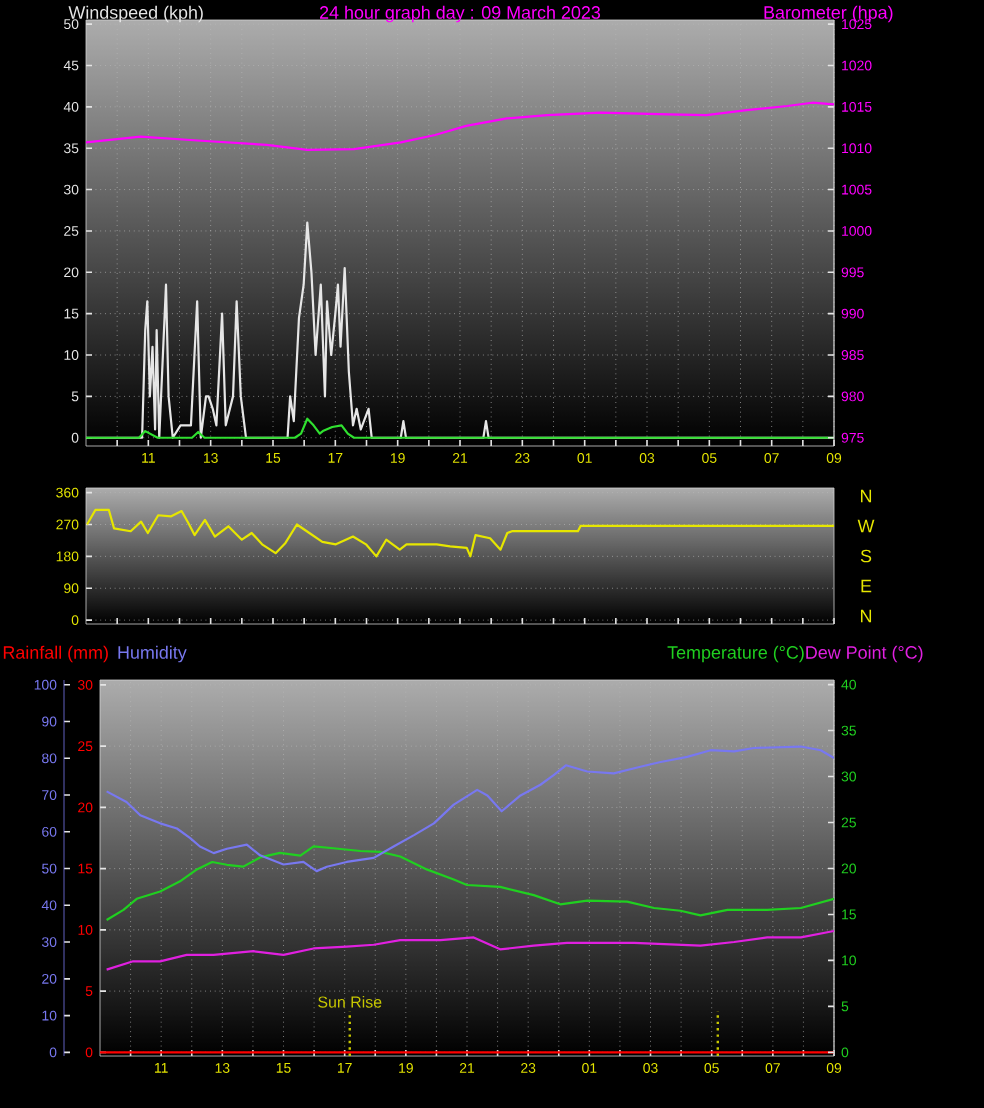 The width and height of the screenshot is (984, 1108). Describe the element at coordinates (866, 586) in the screenshot. I see `text: E` at that location.